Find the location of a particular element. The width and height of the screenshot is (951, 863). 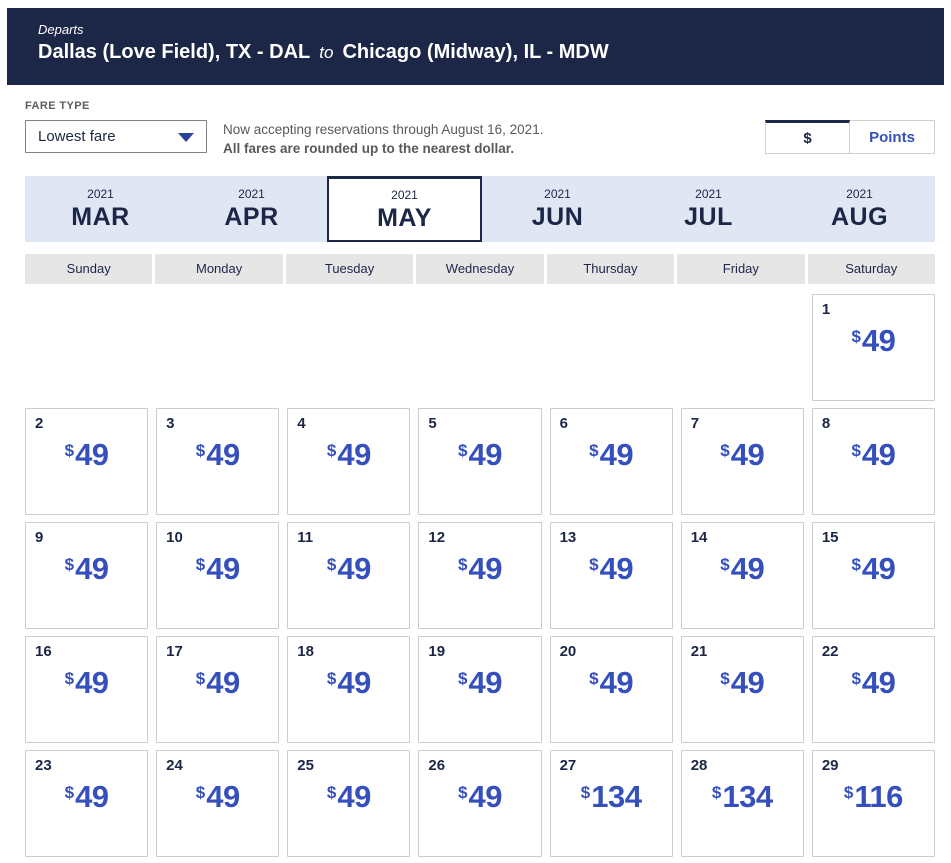

day-cell-2: 2 $49 is located at coordinates (87, 461).